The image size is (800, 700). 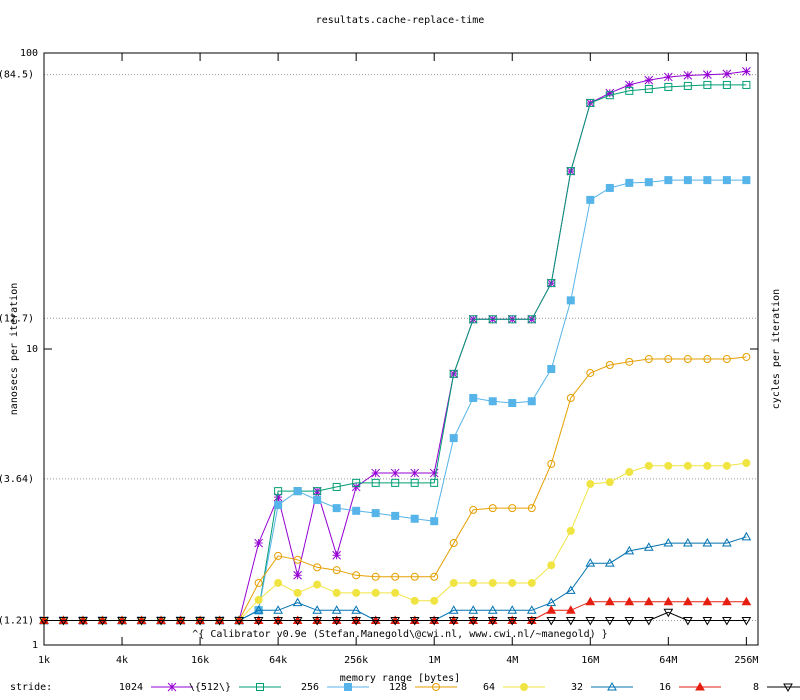 I want to click on legend-label: 16, so click(x=665, y=687).